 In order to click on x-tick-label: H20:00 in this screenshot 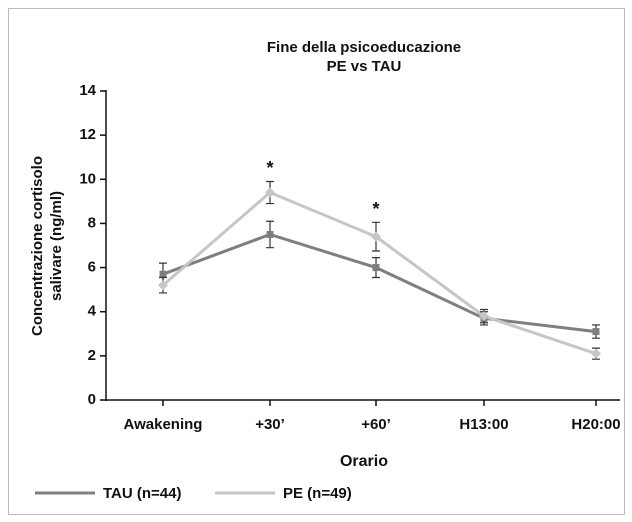, I will do `click(595, 424)`.